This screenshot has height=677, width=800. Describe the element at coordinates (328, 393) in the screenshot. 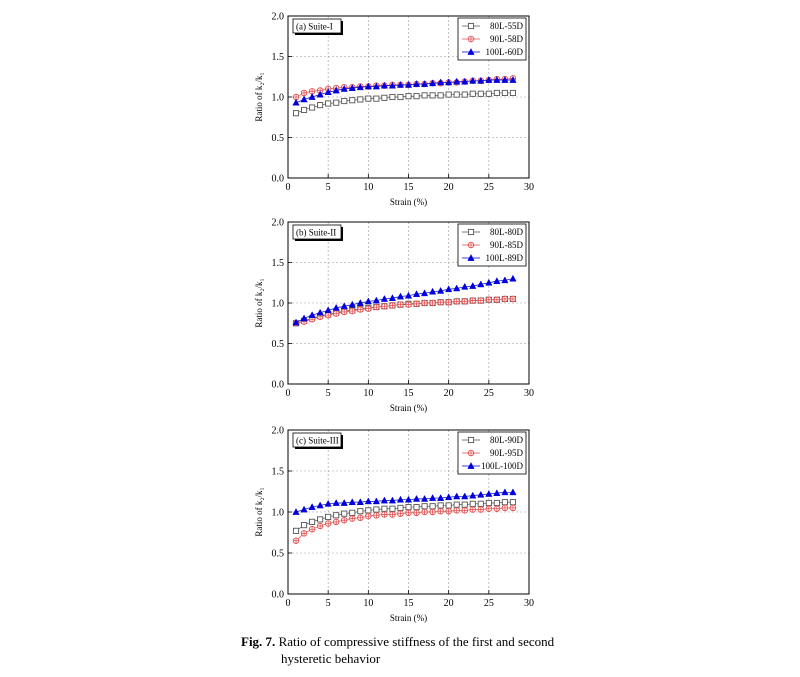

I see `x-tick-label: 5` at that location.